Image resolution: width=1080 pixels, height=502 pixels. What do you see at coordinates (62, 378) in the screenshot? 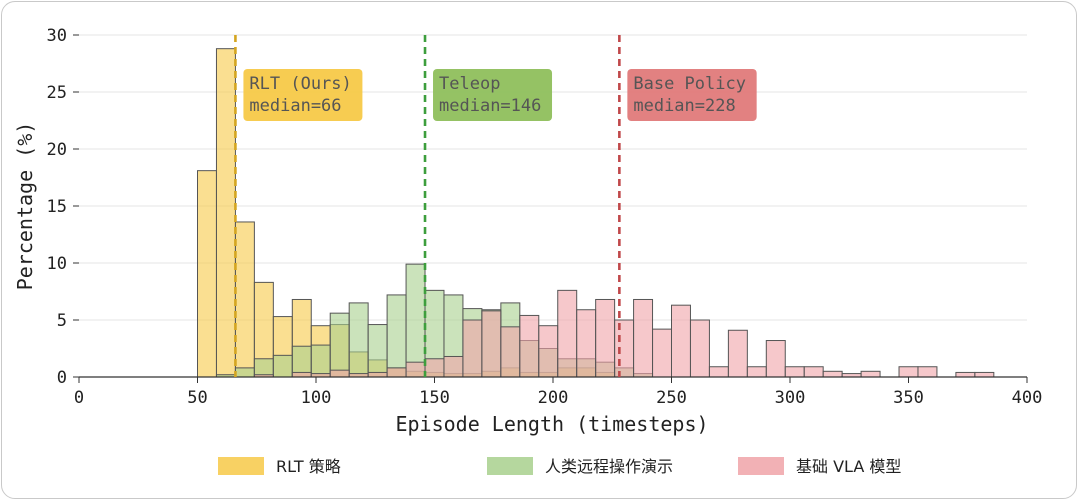
I see `y-tick-label: 0` at bounding box center [62, 378].